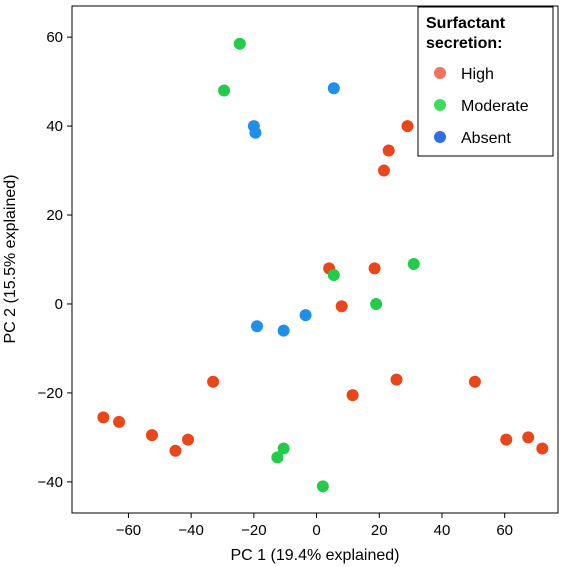 The width and height of the screenshot is (566, 567). Describe the element at coordinates (440, 105) in the screenshot. I see `legend-marker-moderate` at that location.